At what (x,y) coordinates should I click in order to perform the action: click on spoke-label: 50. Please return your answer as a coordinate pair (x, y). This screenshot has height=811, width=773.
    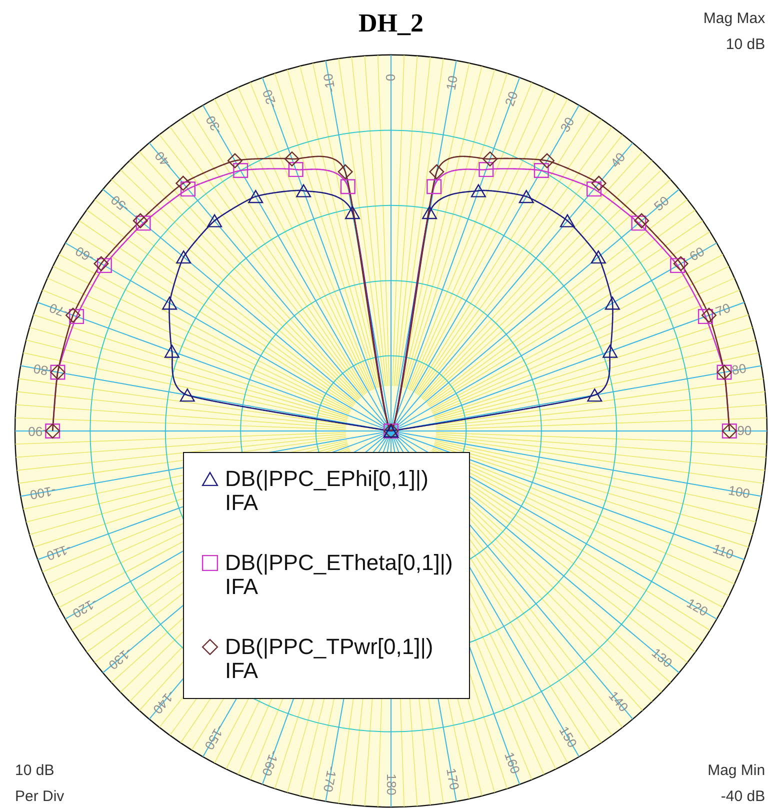
    Looking at the image, I should click on (661, 203).